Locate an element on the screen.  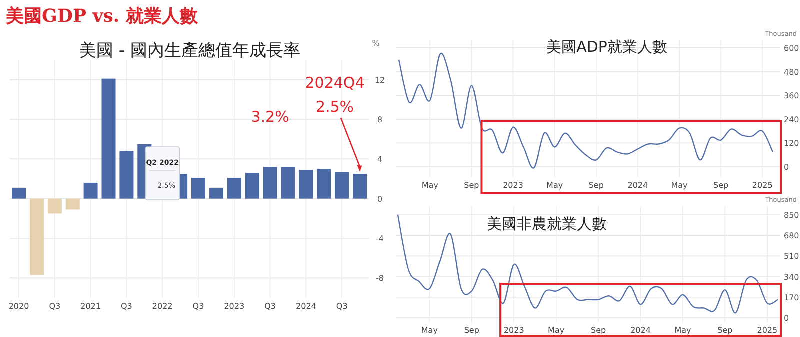
y-tick-label: 4 is located at coordinates (380, 159).